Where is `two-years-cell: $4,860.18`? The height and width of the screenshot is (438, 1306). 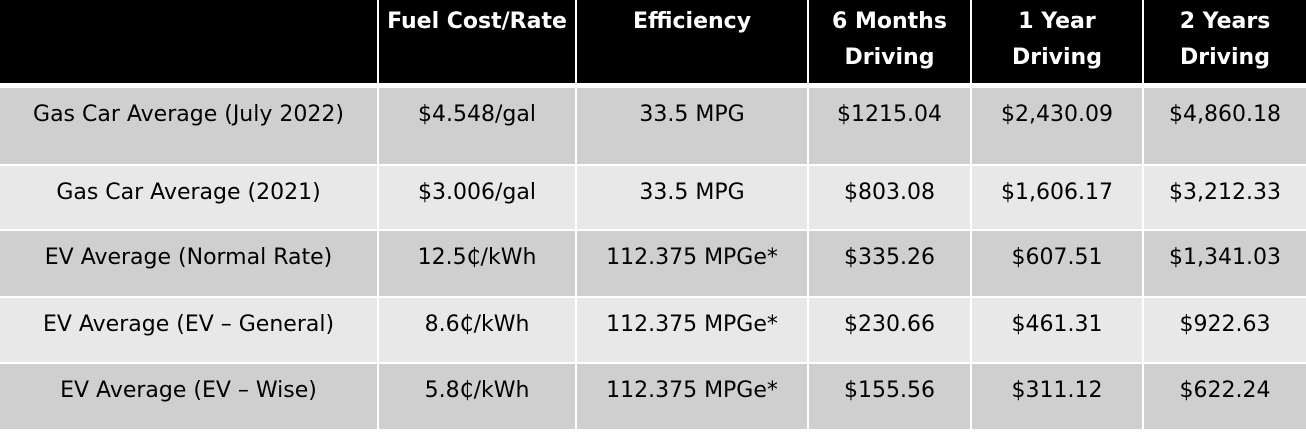
two-years-cell: $4,860.18 is located at coordinates (1224, 126).